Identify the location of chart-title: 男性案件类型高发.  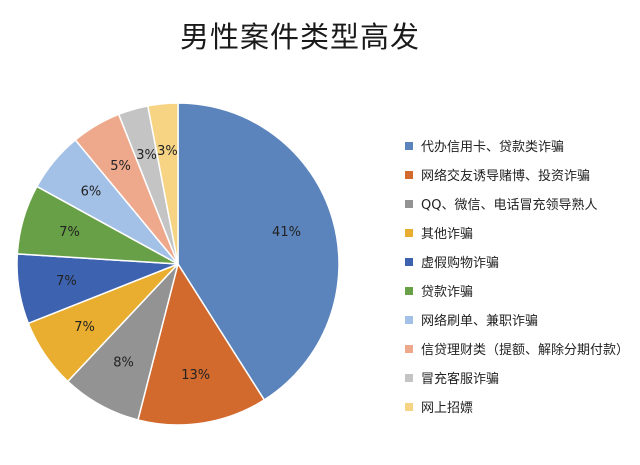
(299, 37).